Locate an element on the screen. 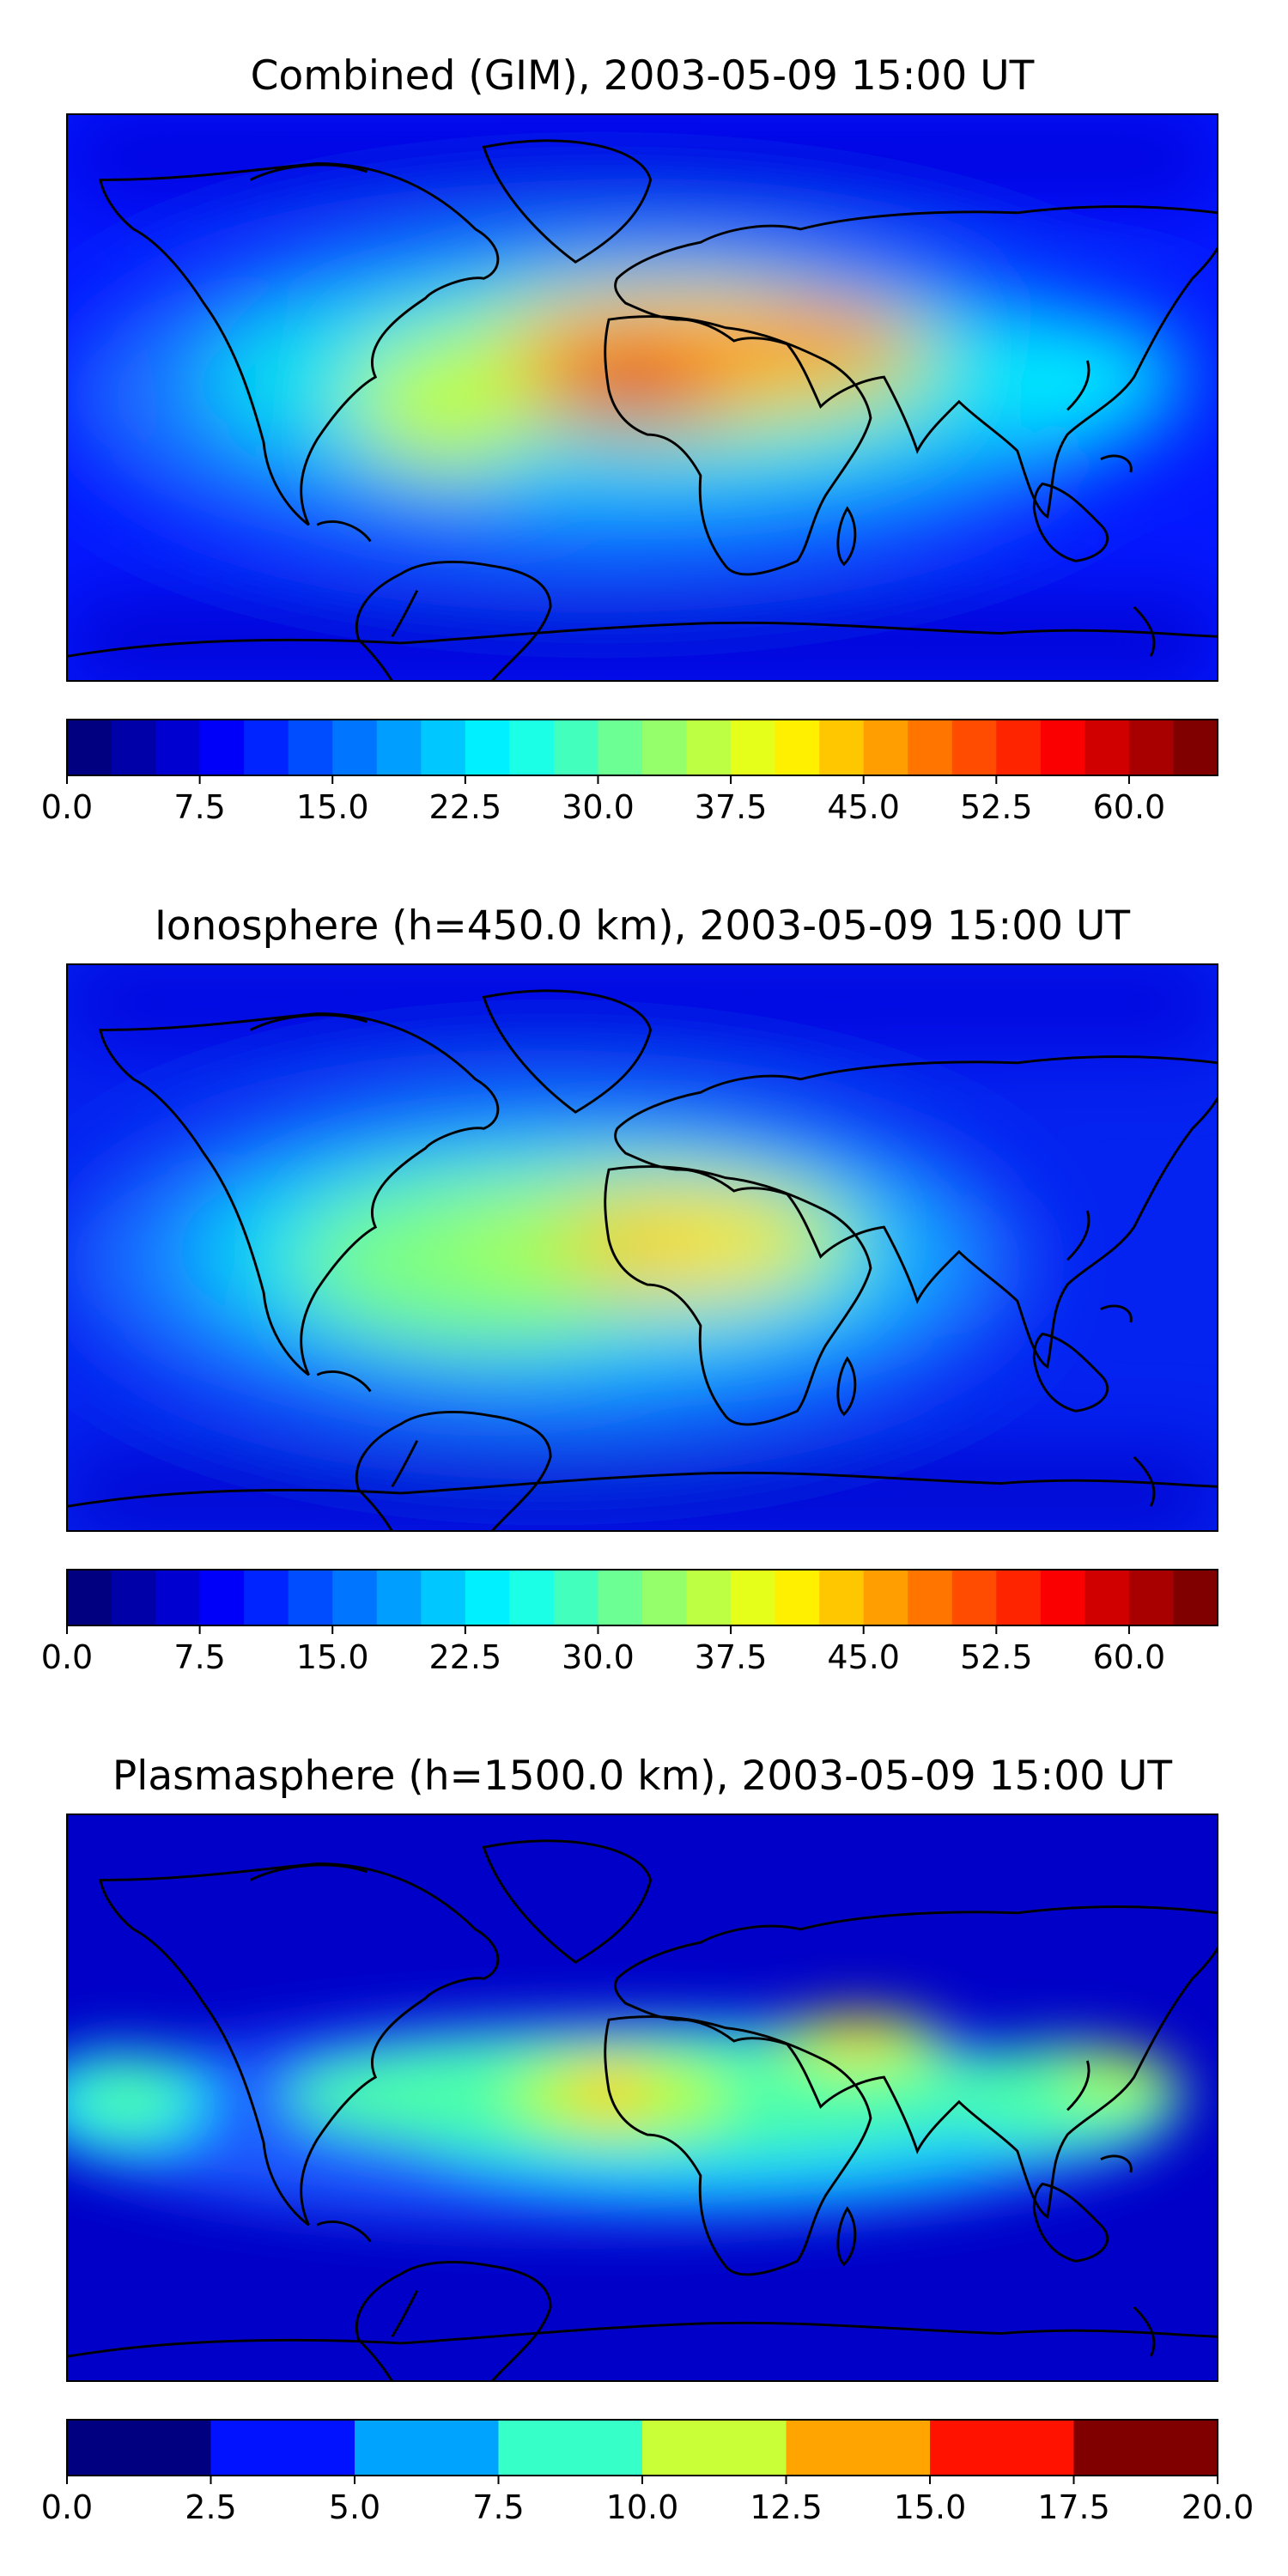  field-contours is located at coordinates (626, 2119).